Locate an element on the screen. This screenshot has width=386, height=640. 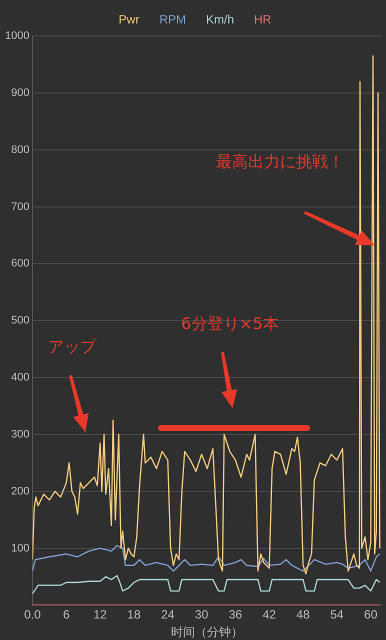
x-tick-label: 18 is located at coordinates (134, 615).